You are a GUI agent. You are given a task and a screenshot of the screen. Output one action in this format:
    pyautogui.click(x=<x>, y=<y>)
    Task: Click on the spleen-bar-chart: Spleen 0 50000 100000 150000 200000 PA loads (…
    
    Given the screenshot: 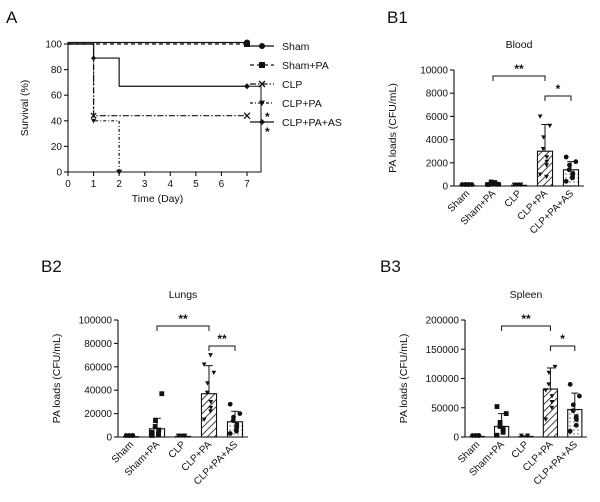 What is the action you would take?
    pyautogui.click(x=492, y=388)
    